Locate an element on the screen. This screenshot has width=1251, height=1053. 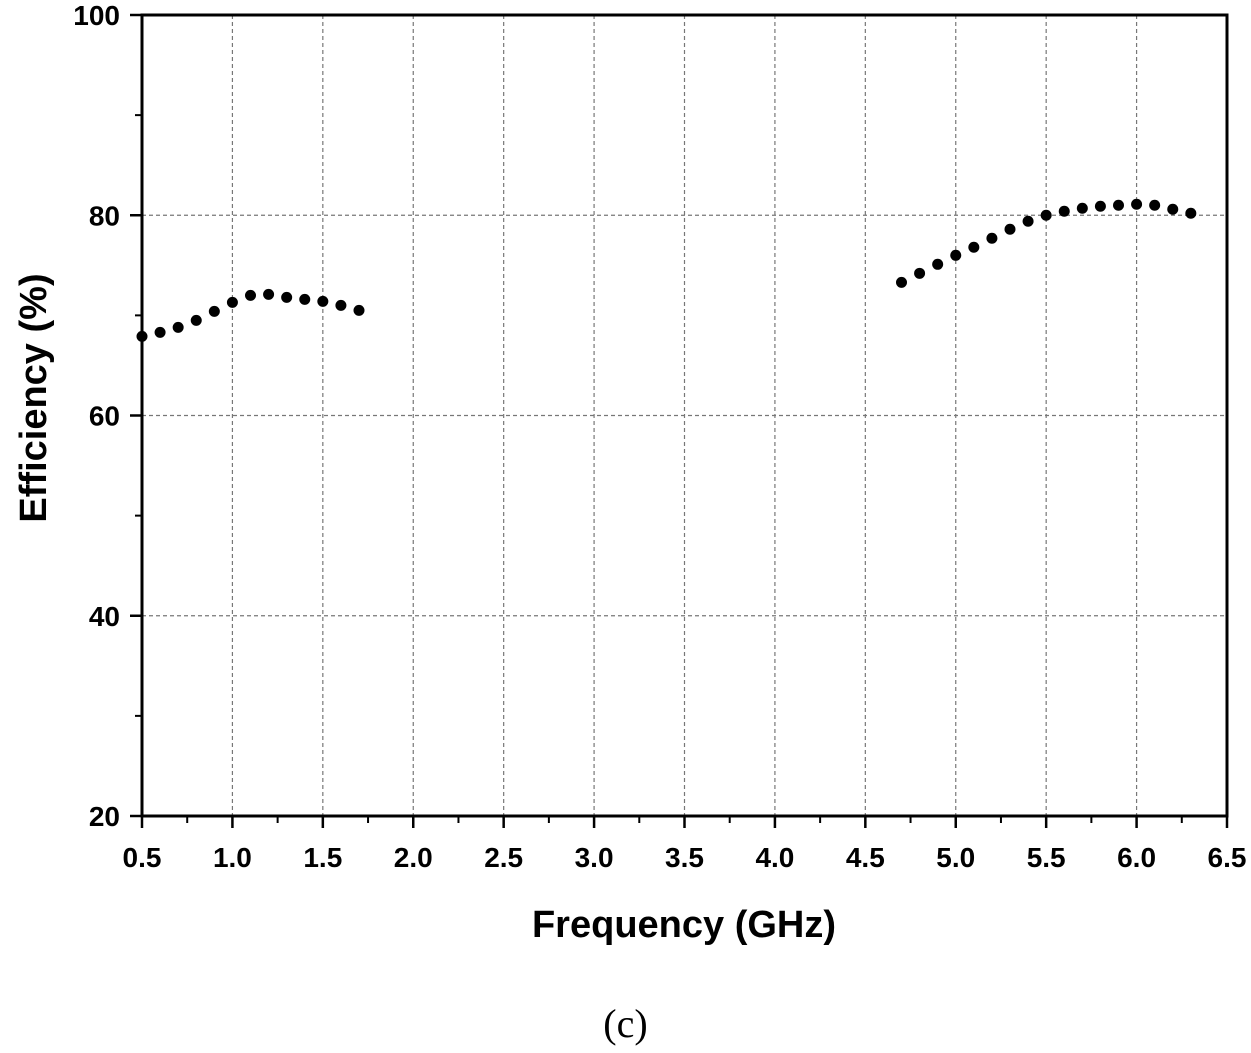
x-tick-label: 1.0 is located at coordinates (232, 857).